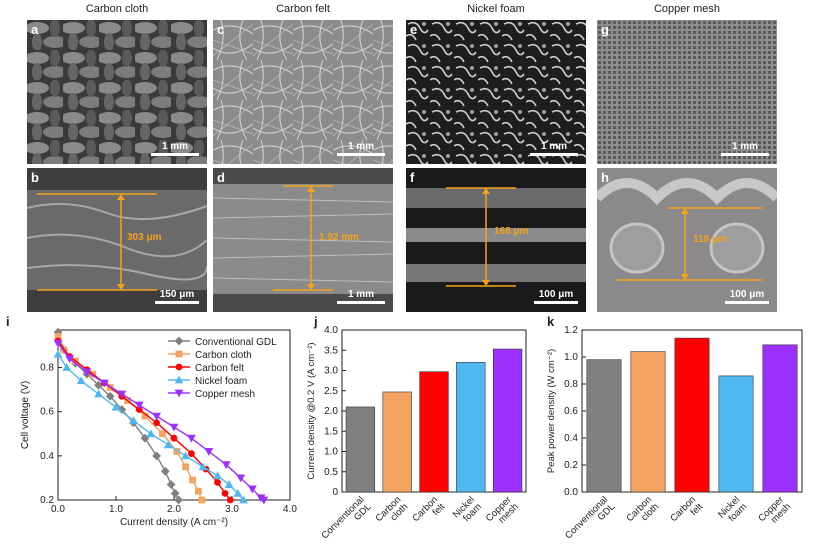 The image size is (813, 545). Describe the element at coordinates (331, 431) in the screenshot. I see `y-tick-label: 1.5` at that location.